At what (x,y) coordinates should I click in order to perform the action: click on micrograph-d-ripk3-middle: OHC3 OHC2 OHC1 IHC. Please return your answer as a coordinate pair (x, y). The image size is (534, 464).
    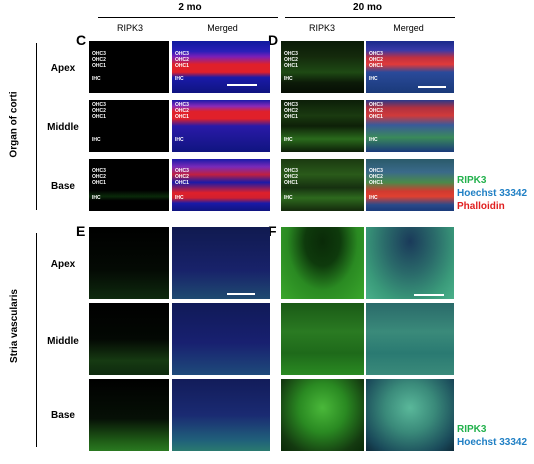
    Looking at the image, I should click on (322, 126).